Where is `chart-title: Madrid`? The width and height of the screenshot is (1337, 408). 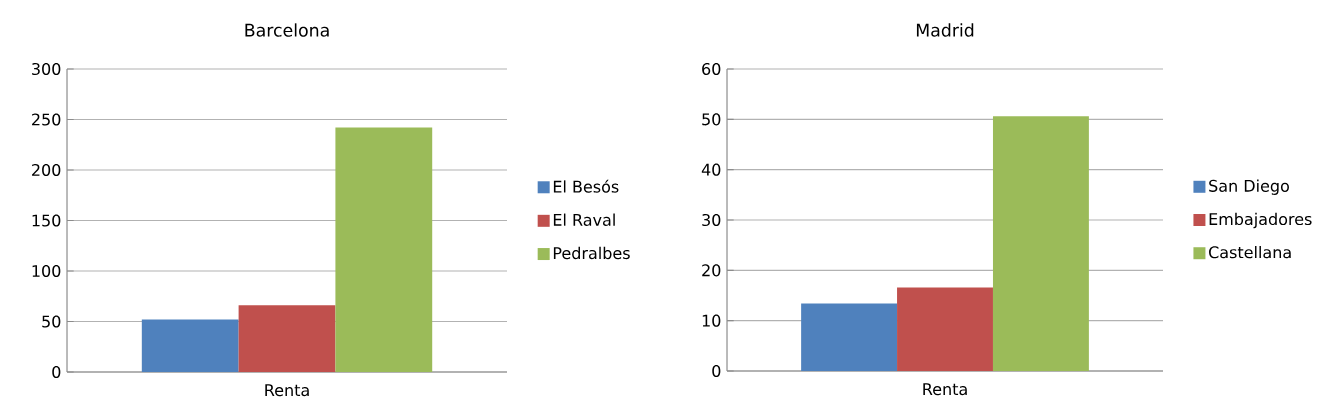
chart-title: Madrid is located at coordinates (945, 30).